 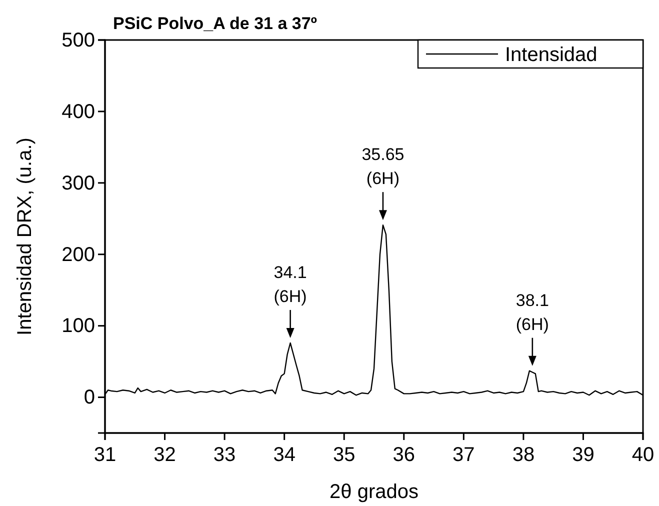 I want to click on y-tick-label: 100, so click(x=78, y=326).